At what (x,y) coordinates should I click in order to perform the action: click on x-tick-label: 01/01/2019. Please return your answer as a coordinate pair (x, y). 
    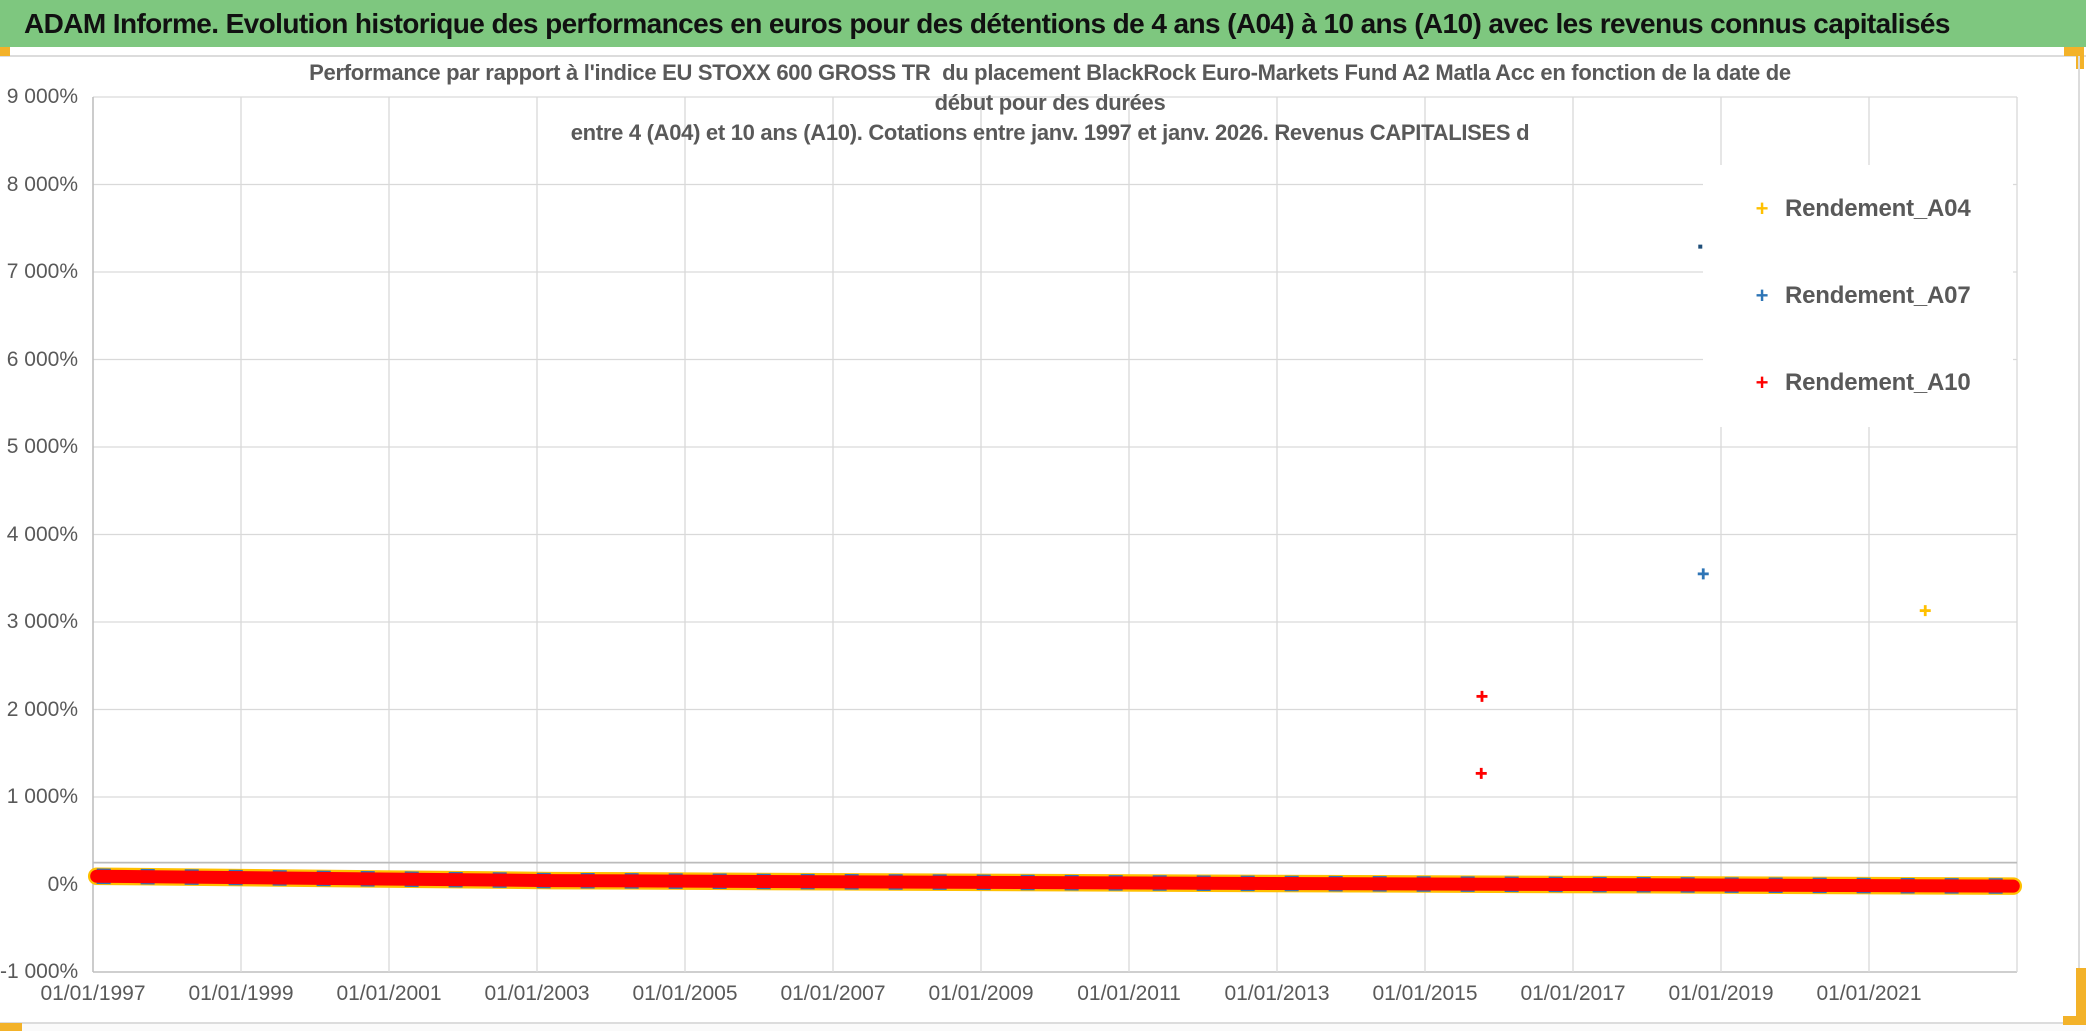
    Looking at the image, I should click on (1721, 993).